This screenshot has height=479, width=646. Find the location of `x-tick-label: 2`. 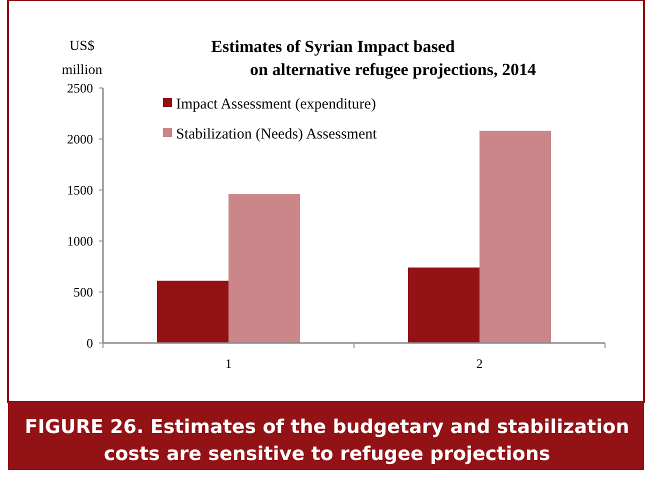

x-tick-label: 2 is located at coordinates (479, 363).